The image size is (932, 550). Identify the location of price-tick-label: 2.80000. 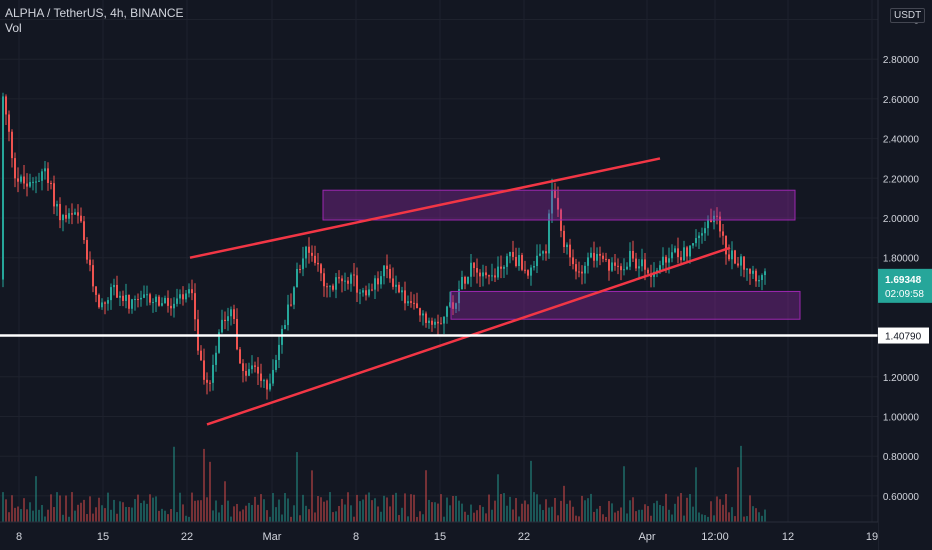
(901, 60).